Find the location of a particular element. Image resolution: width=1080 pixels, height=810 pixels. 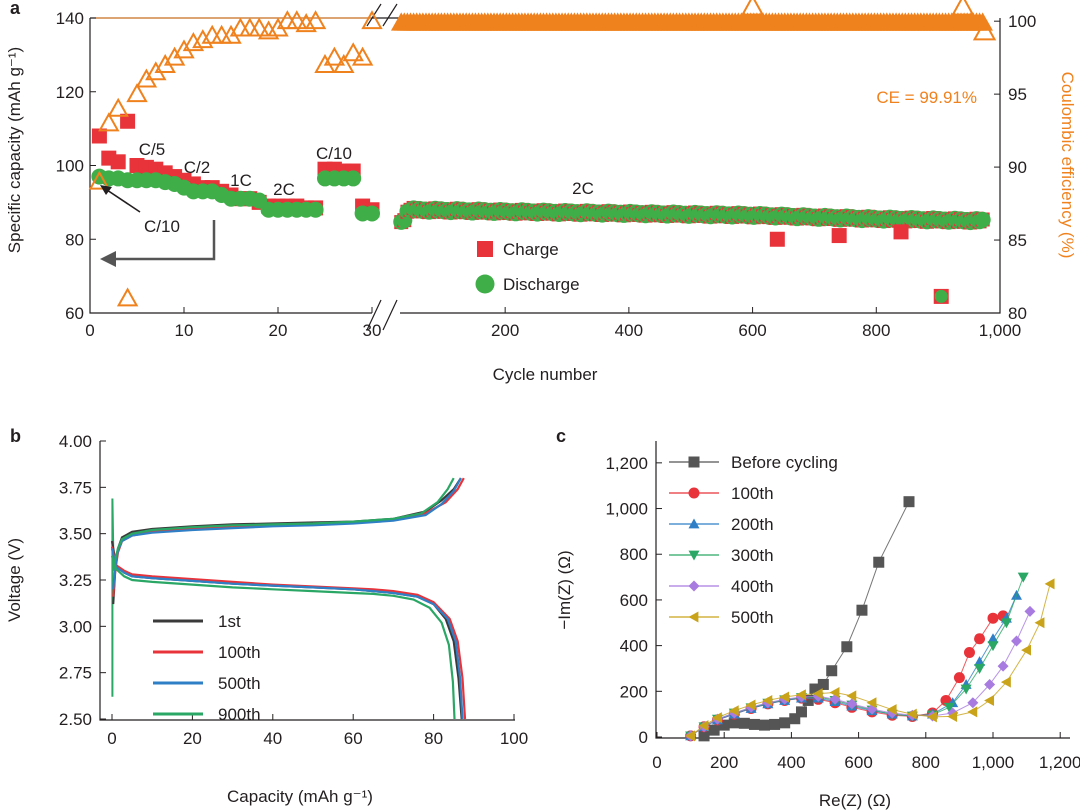

panel-a-label: a is located at coordinates (15, 9).